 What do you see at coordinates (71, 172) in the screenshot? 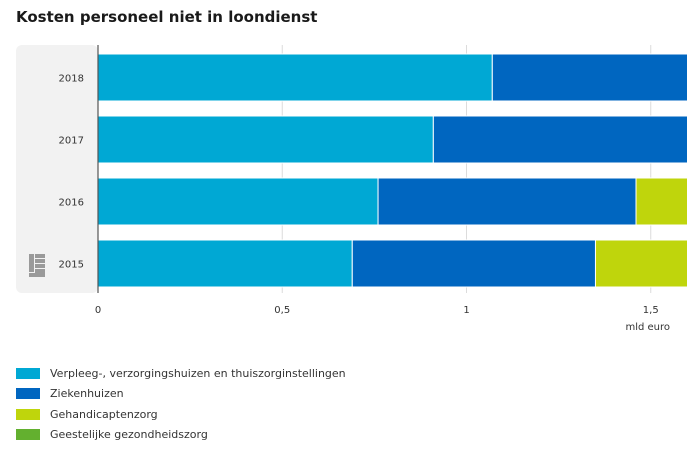
I see `category-labels: 2018 2017 2016 2015` at bounding box center [71, 172].